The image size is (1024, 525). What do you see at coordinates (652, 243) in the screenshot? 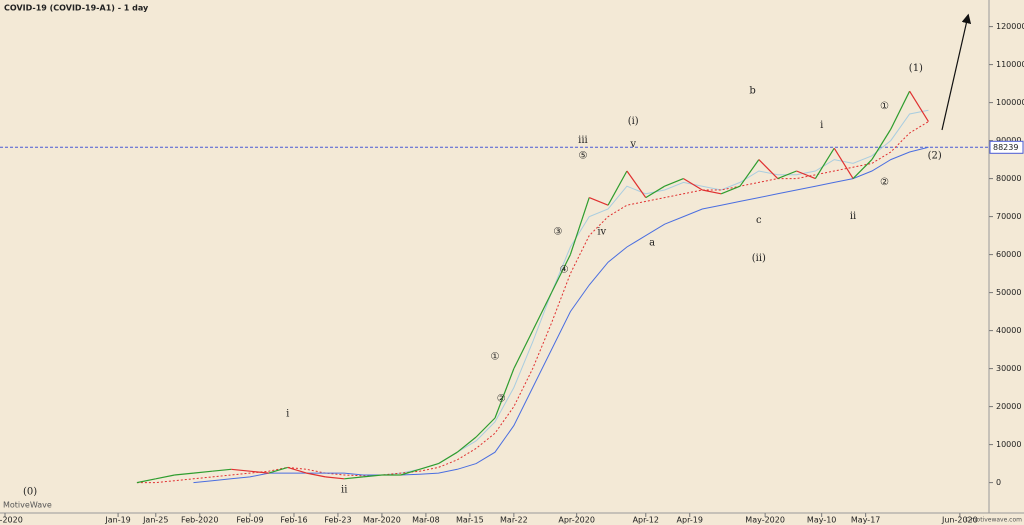
I see `wave-label: a` at bounding box center [652, 243].